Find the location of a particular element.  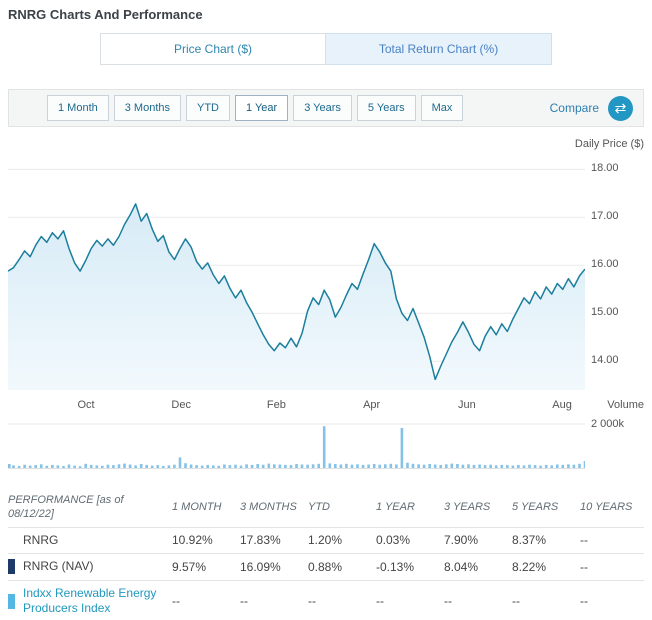

volume-axis-title: Volume is located at coordinates (625, 405).